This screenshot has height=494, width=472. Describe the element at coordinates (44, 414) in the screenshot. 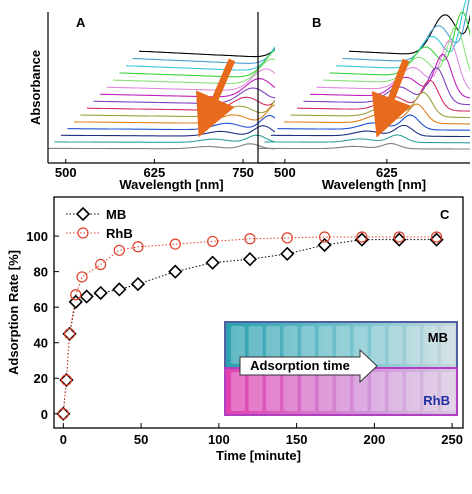

I see `y-tick-label: 0` at that location.